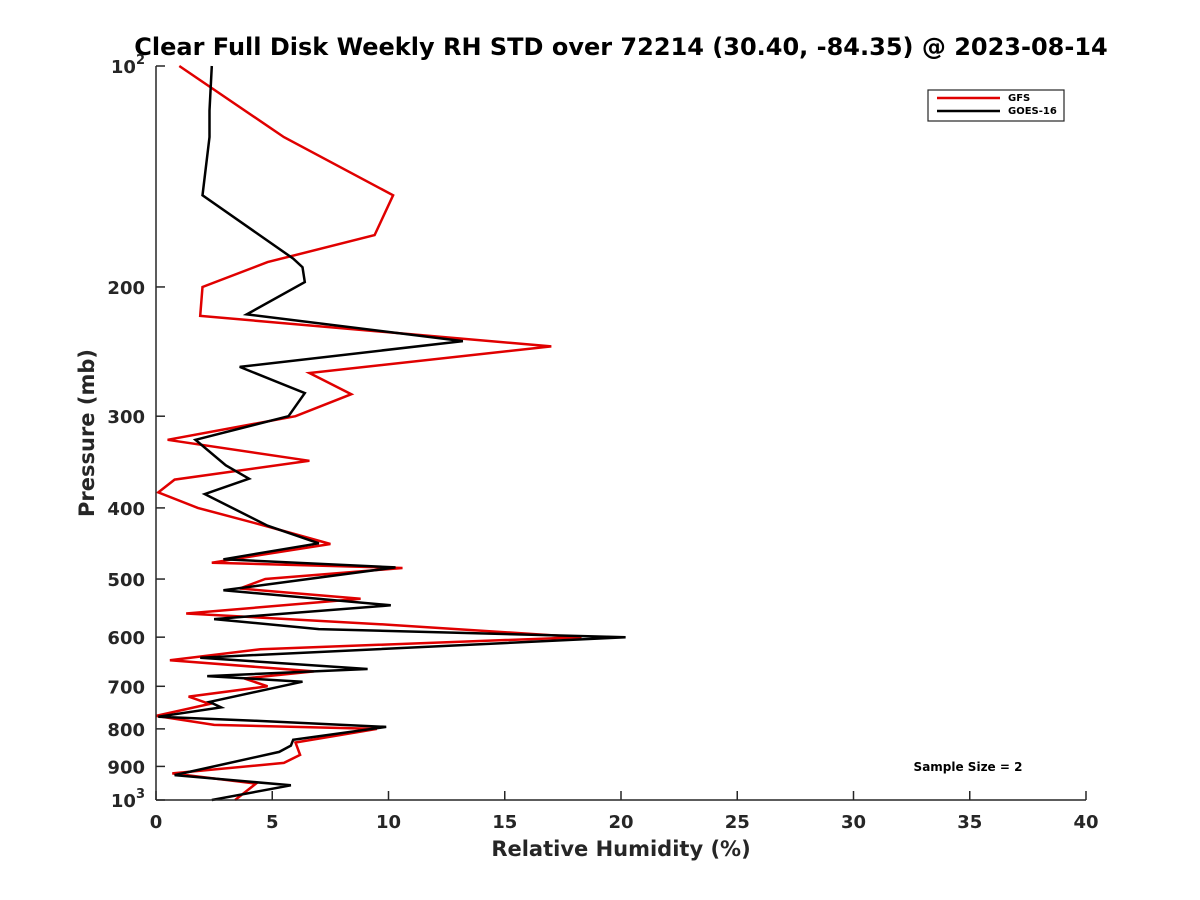 This screenshot has width=1200, height=900. I want to click on x-tick-label: 10, so click(388, 822).